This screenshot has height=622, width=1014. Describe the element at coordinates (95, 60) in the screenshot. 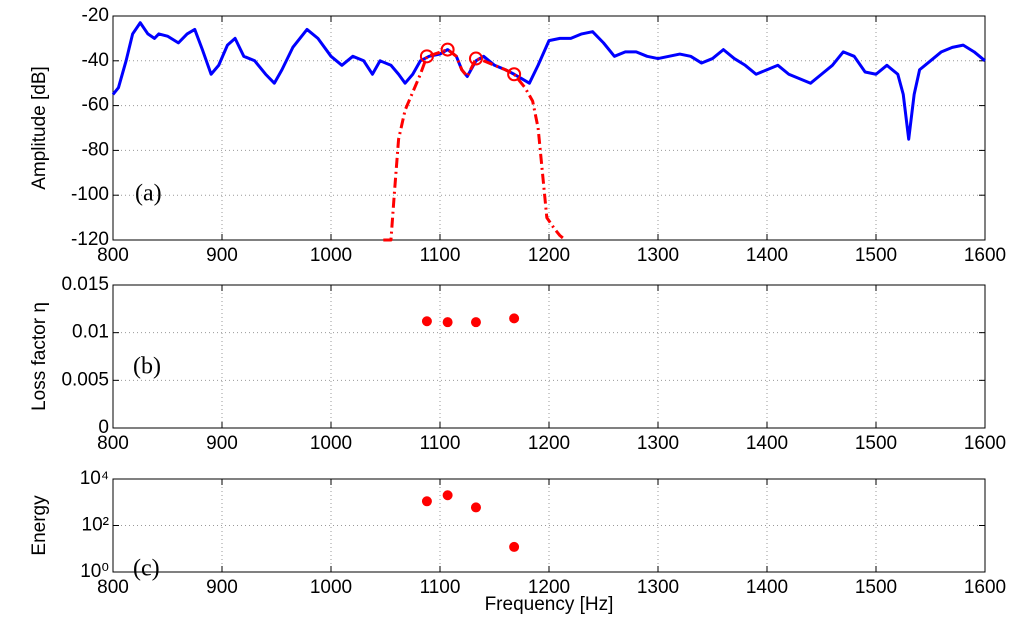

I see `y-tick-label: -40` at that location.